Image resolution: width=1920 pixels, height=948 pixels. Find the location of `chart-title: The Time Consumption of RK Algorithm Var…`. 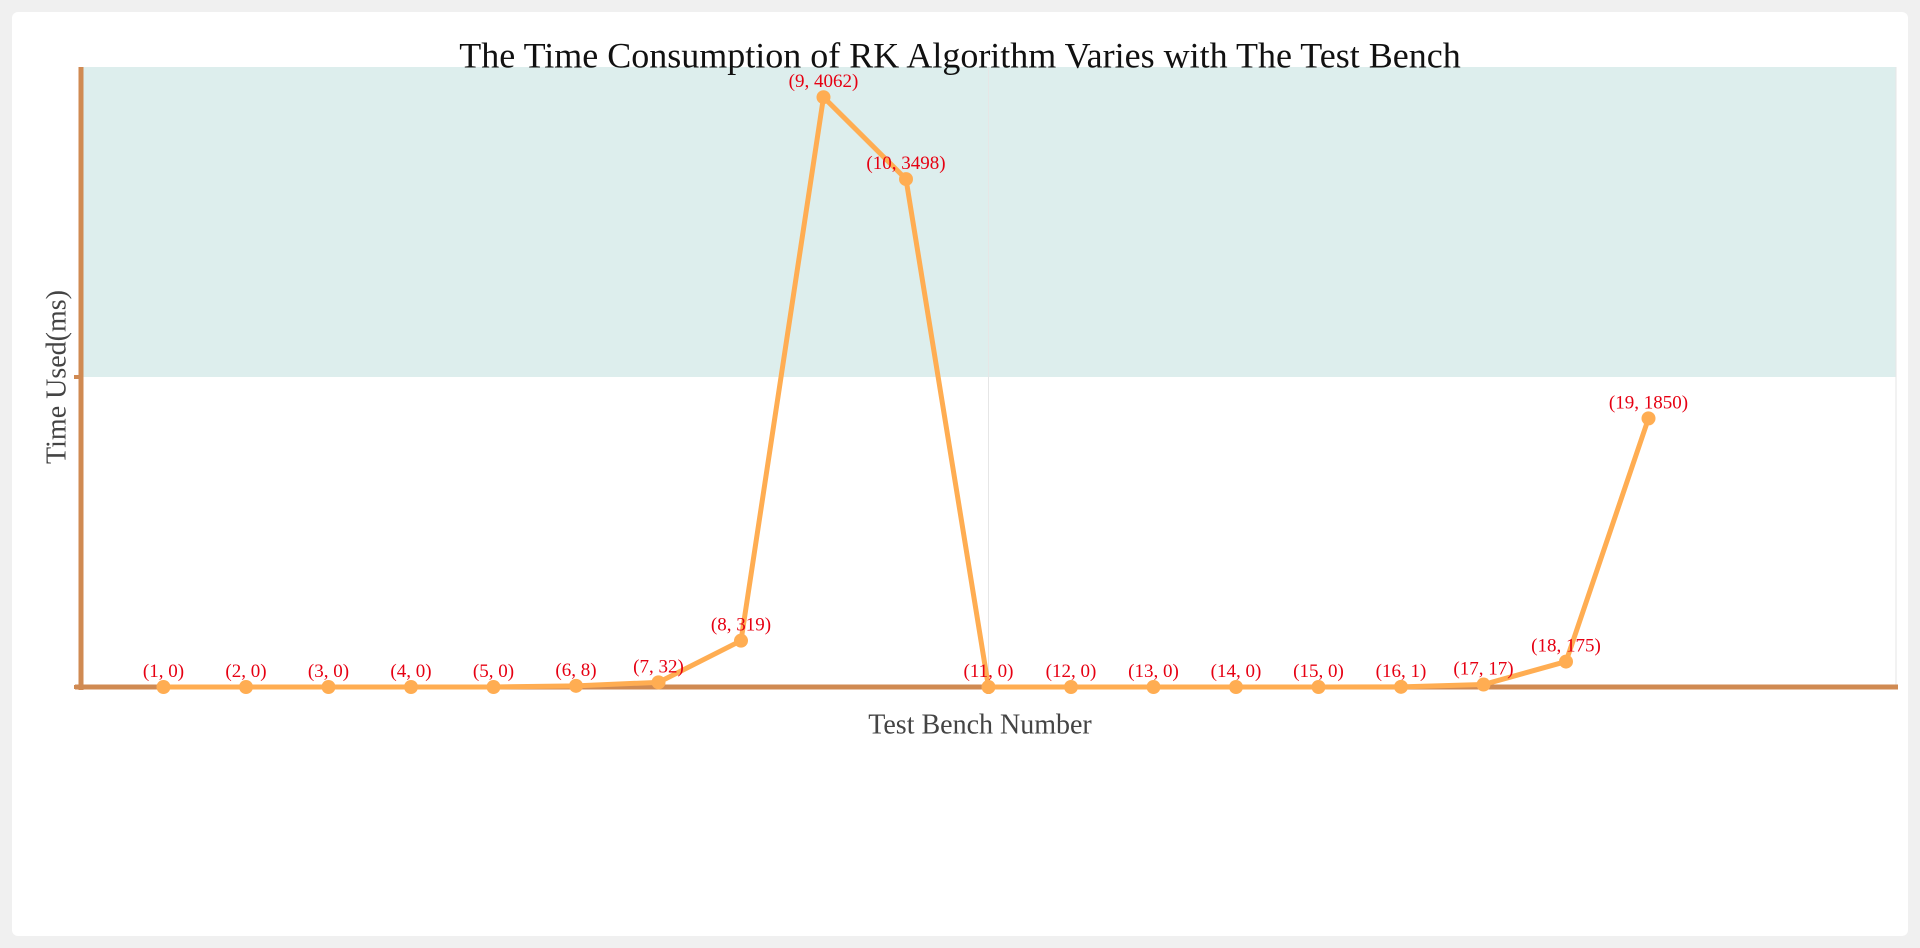

chart-title: The Time Consumption of RK Algorithm Var… is located at coordinates (959, 55).